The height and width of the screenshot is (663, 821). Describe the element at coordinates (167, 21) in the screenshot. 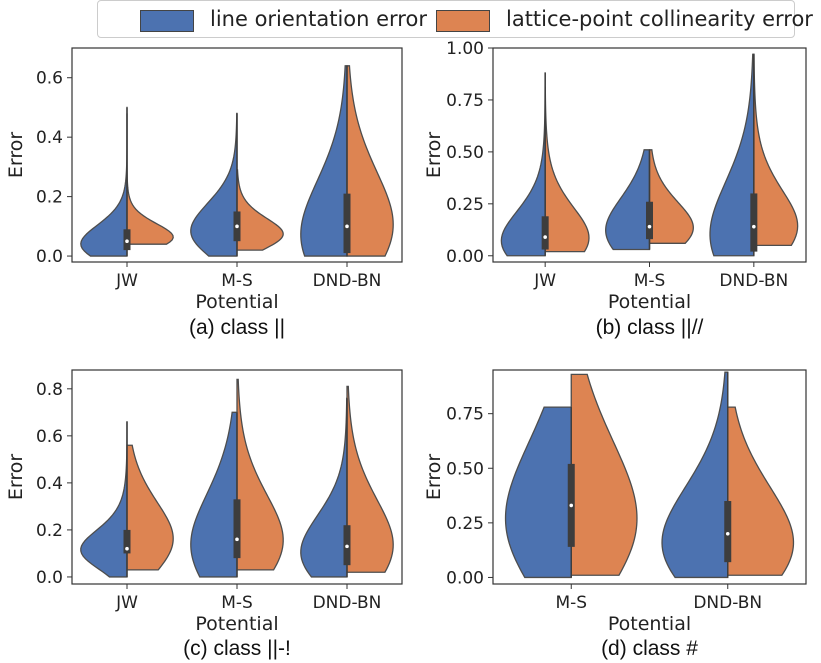

I see `legend-swatch-line-orientation` at that location.